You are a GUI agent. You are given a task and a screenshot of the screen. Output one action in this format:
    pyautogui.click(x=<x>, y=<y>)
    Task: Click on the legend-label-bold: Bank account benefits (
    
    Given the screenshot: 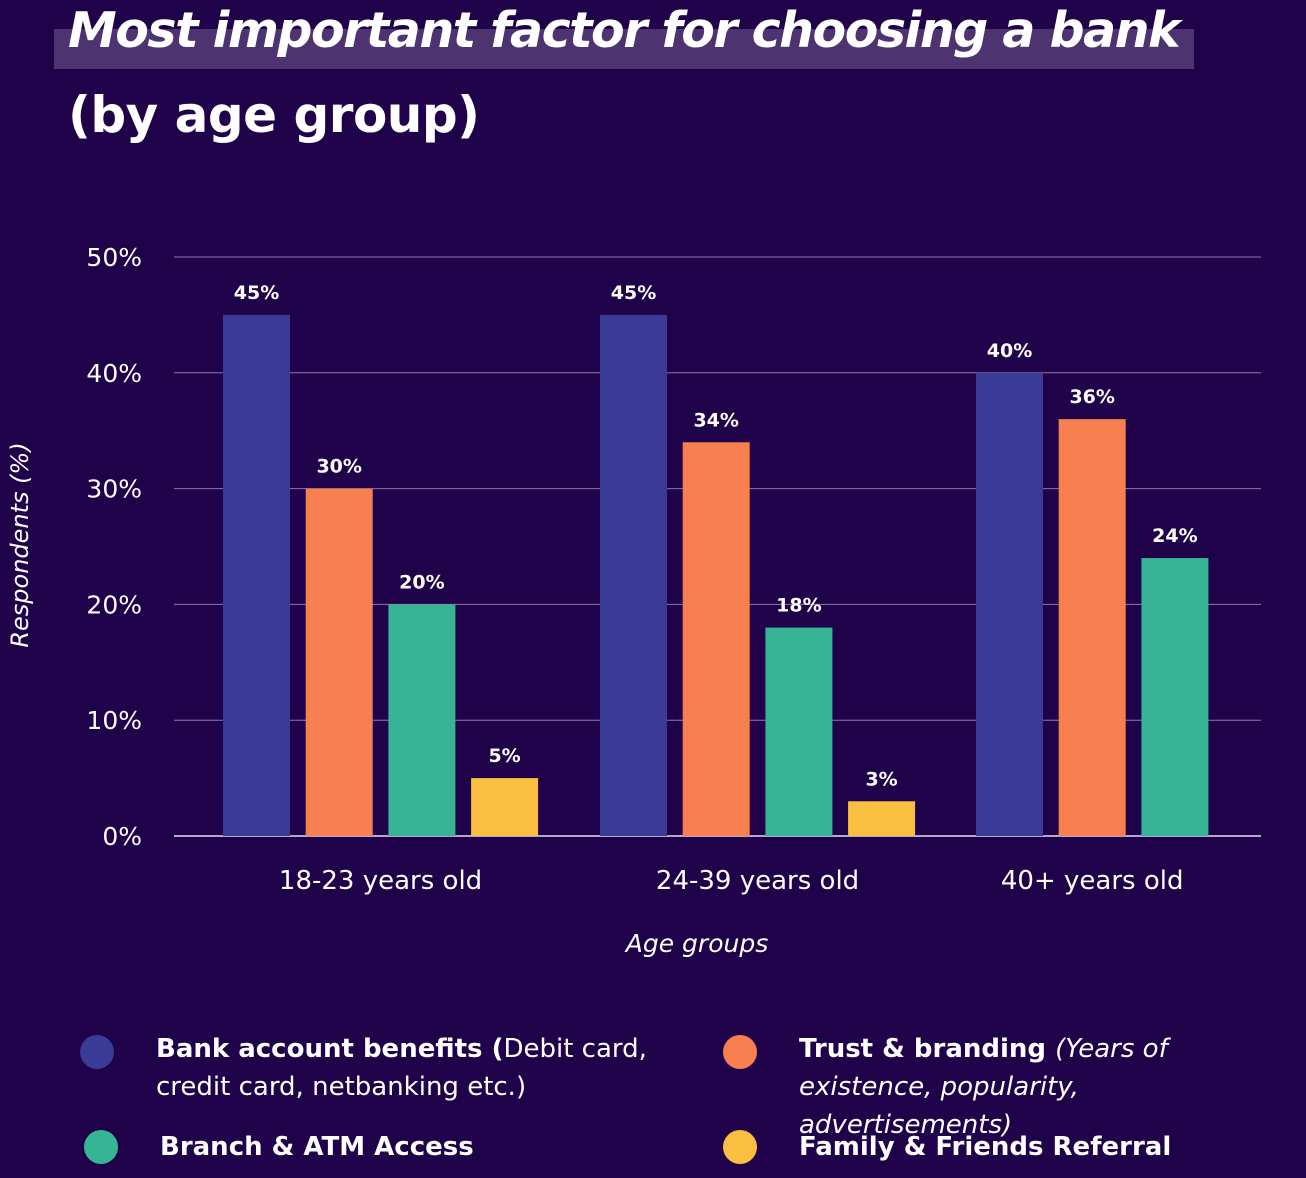 What is the action you would take?
    pyautogui.click(x=330, y=1049)
    